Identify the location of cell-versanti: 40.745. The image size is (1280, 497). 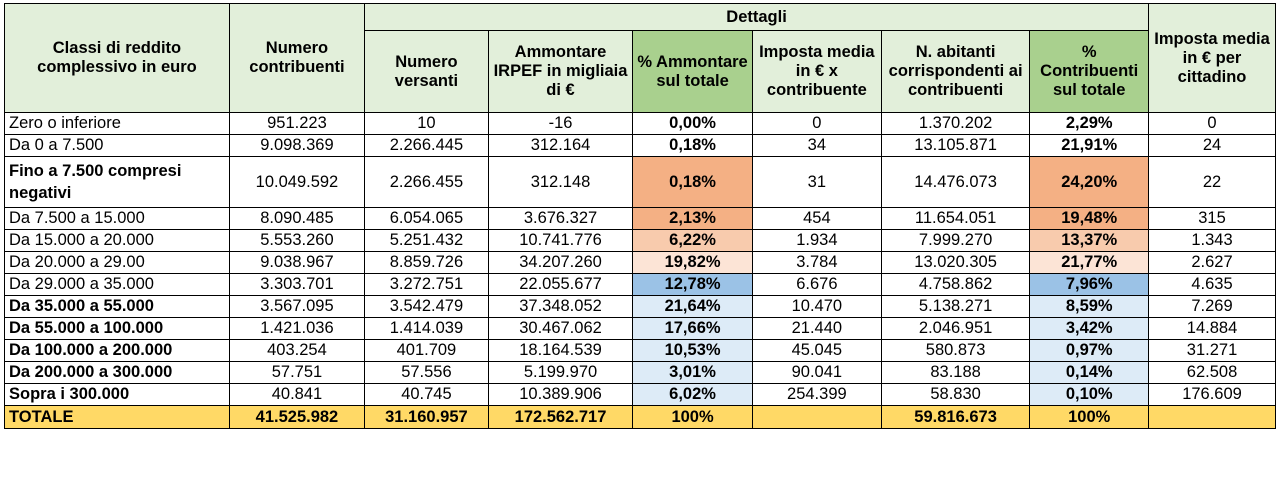
(426, 394).